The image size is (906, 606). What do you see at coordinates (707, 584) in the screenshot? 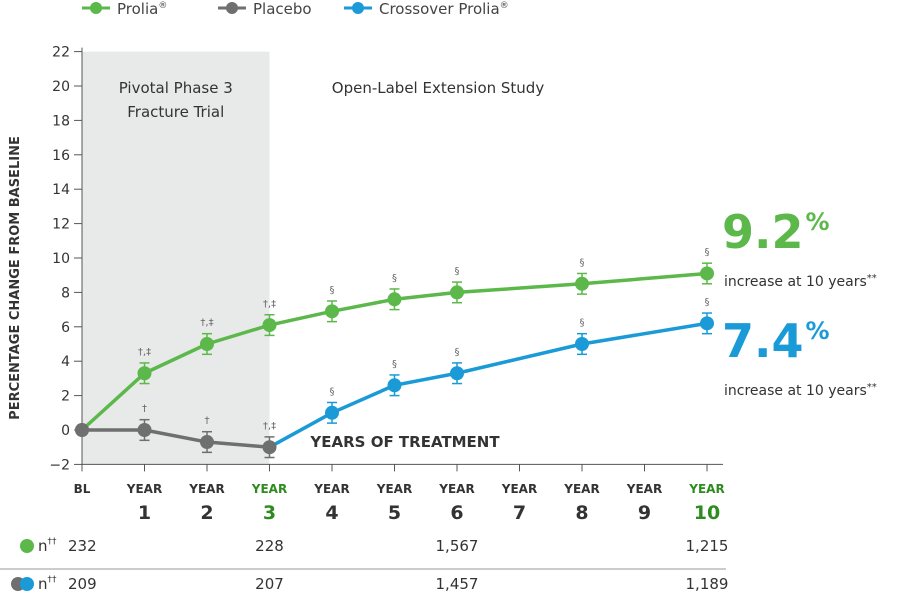
I see `n-row-value: 1,189` at bounding box center [707, 584].